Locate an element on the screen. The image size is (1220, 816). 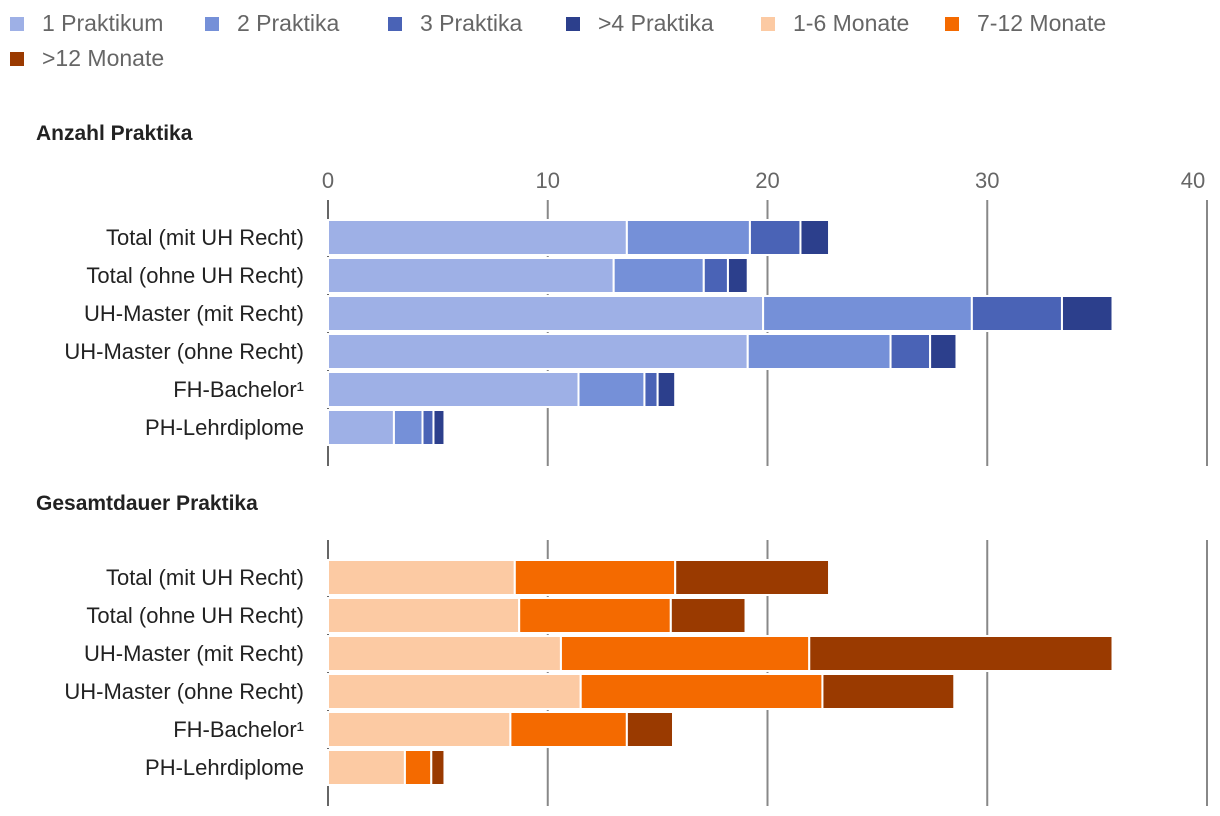
legend-item: 3 Praktika is located at coordinates (455, 23).